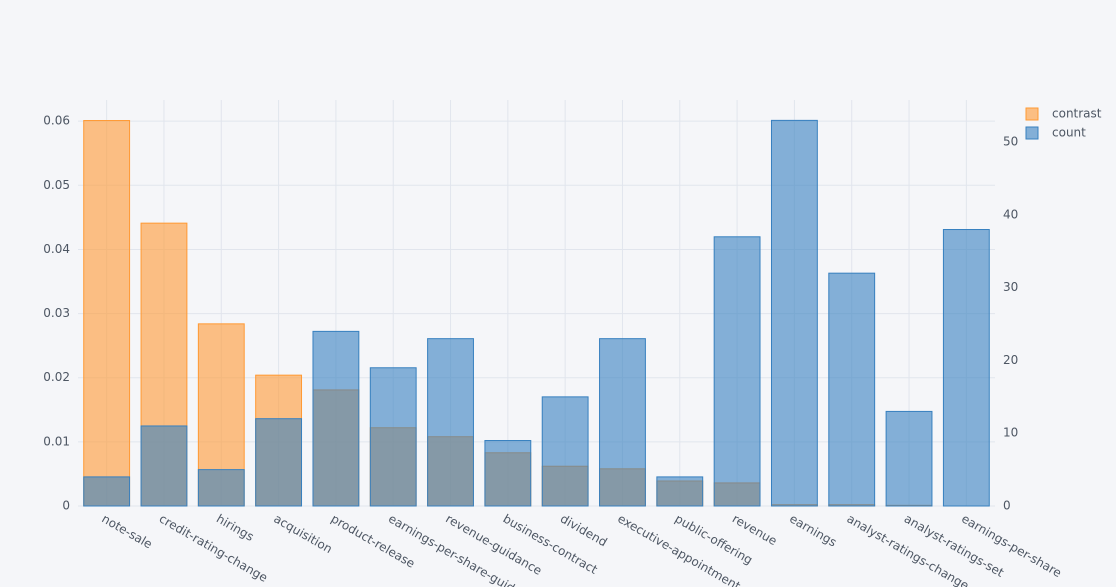 The width and height of the screenshot is (1116, 587). What do you see at coordinates (1010, 433) in the screenshot?
I see `y2-tick-label: 10` at bounding box center [1010, 433].